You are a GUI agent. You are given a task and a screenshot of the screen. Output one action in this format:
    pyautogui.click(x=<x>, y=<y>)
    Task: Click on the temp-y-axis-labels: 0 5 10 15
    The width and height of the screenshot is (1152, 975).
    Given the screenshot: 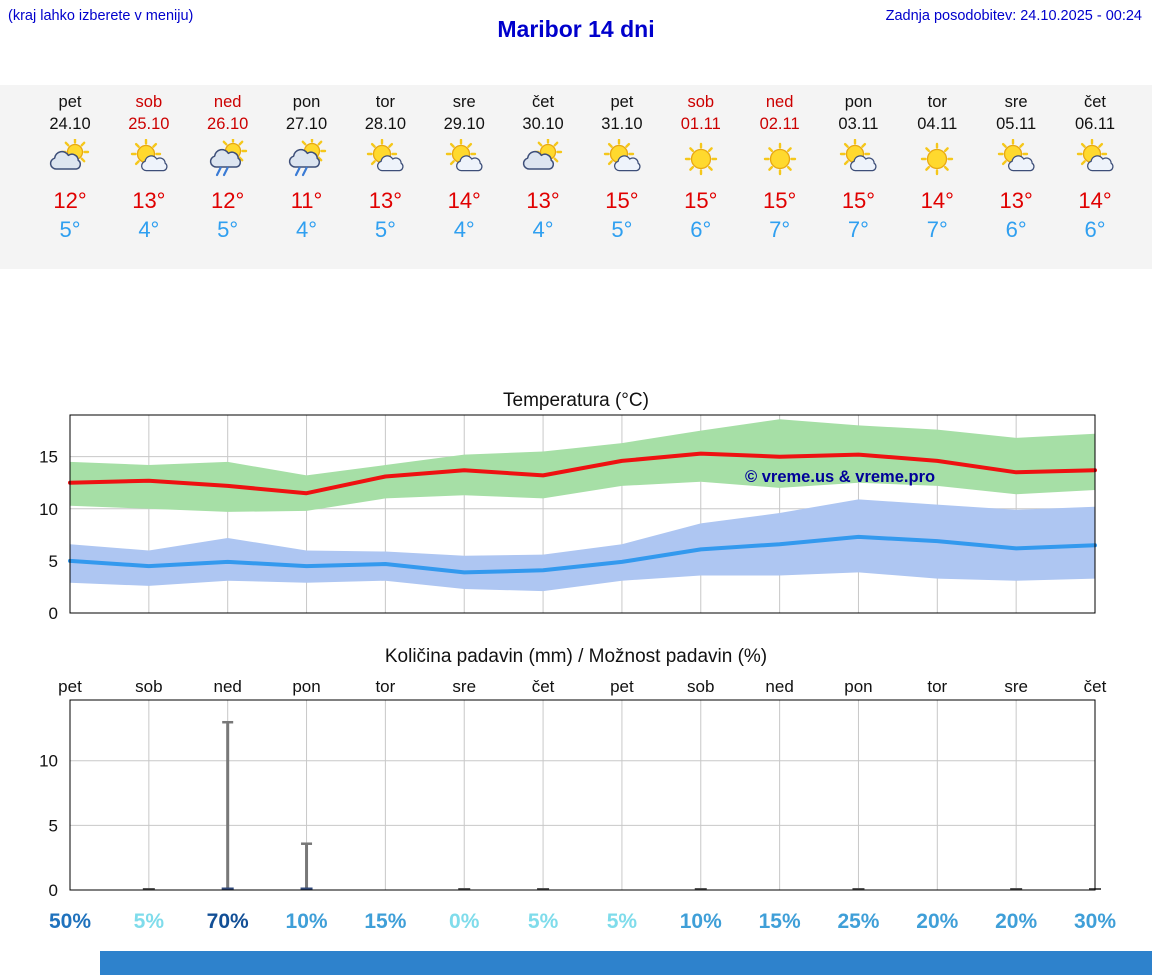 What is the action you would take?
    pyautogui.click(x=48, y=535)
    